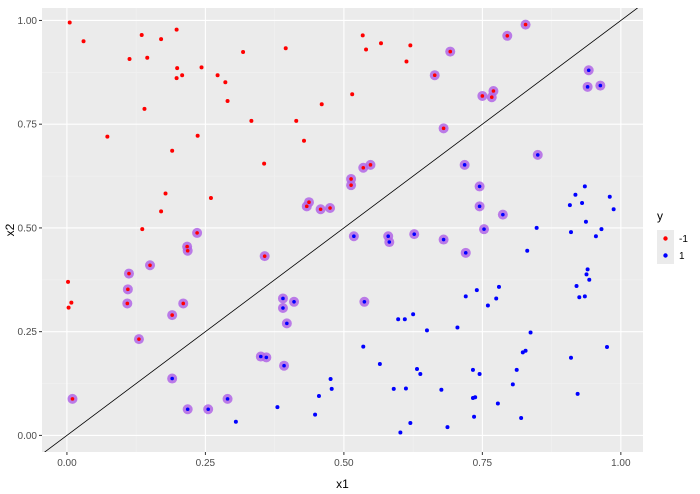 The height and width of the screenshot is (494, 700). What do you see at coordinates (672, 247) in the screenshot?
I see `legend-entries: -1 1` at bounding box center [672, 247].